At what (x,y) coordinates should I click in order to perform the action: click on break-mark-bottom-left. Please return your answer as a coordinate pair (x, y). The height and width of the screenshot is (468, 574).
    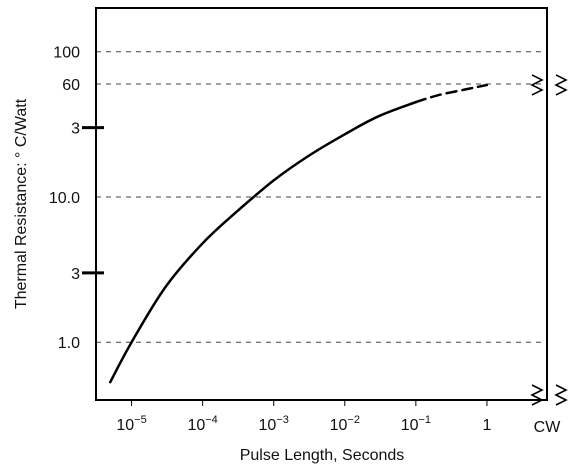
    Looking at the image, I should click on (537, 395).